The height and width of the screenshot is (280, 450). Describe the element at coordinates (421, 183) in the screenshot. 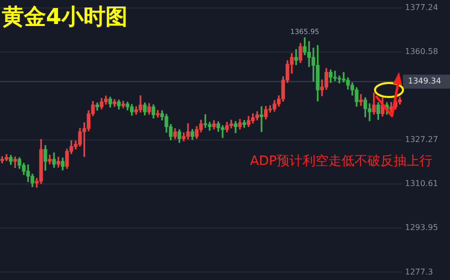

I see `y-tick-label: 1310.61` at that location.